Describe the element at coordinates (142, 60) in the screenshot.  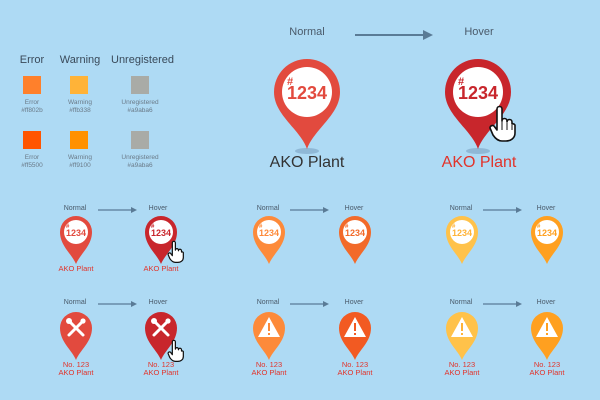
I see `legend-header-unregistered: Unregistered` at that location.